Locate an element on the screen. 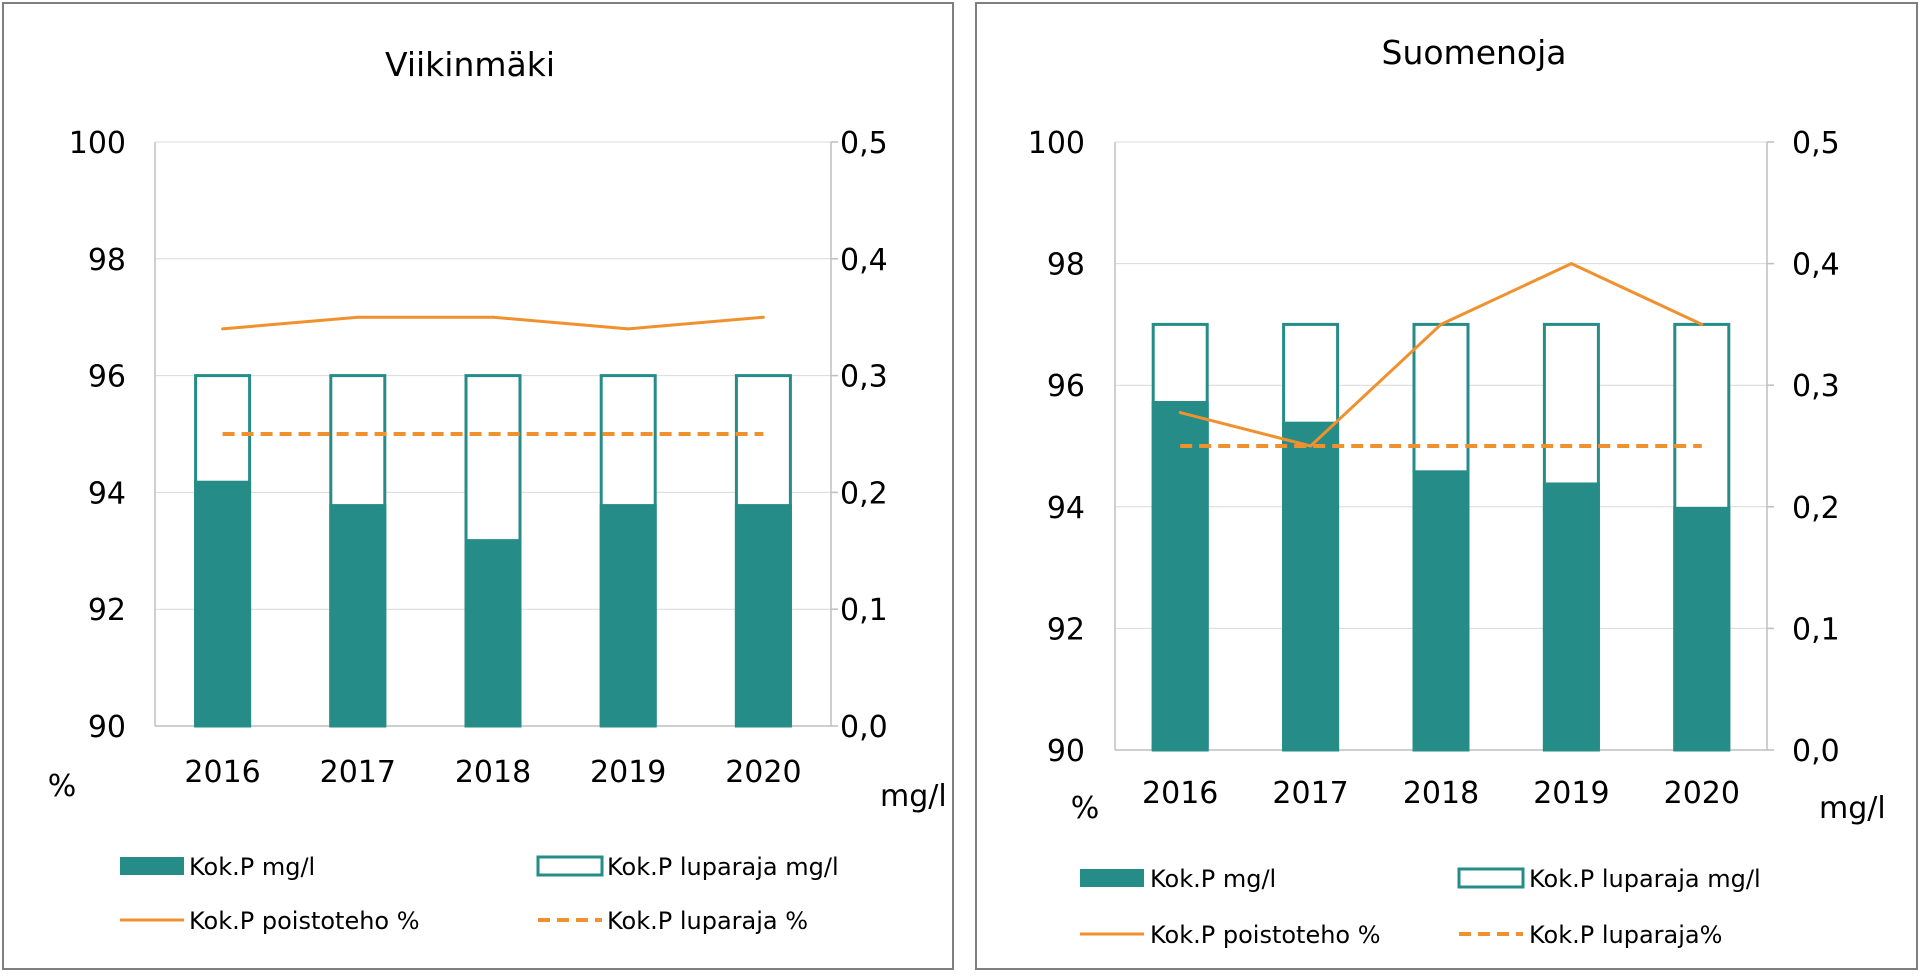 This screenshot has height=976, width=1920. chart-title: Suomenoja is located at coordinates (1474, 52).